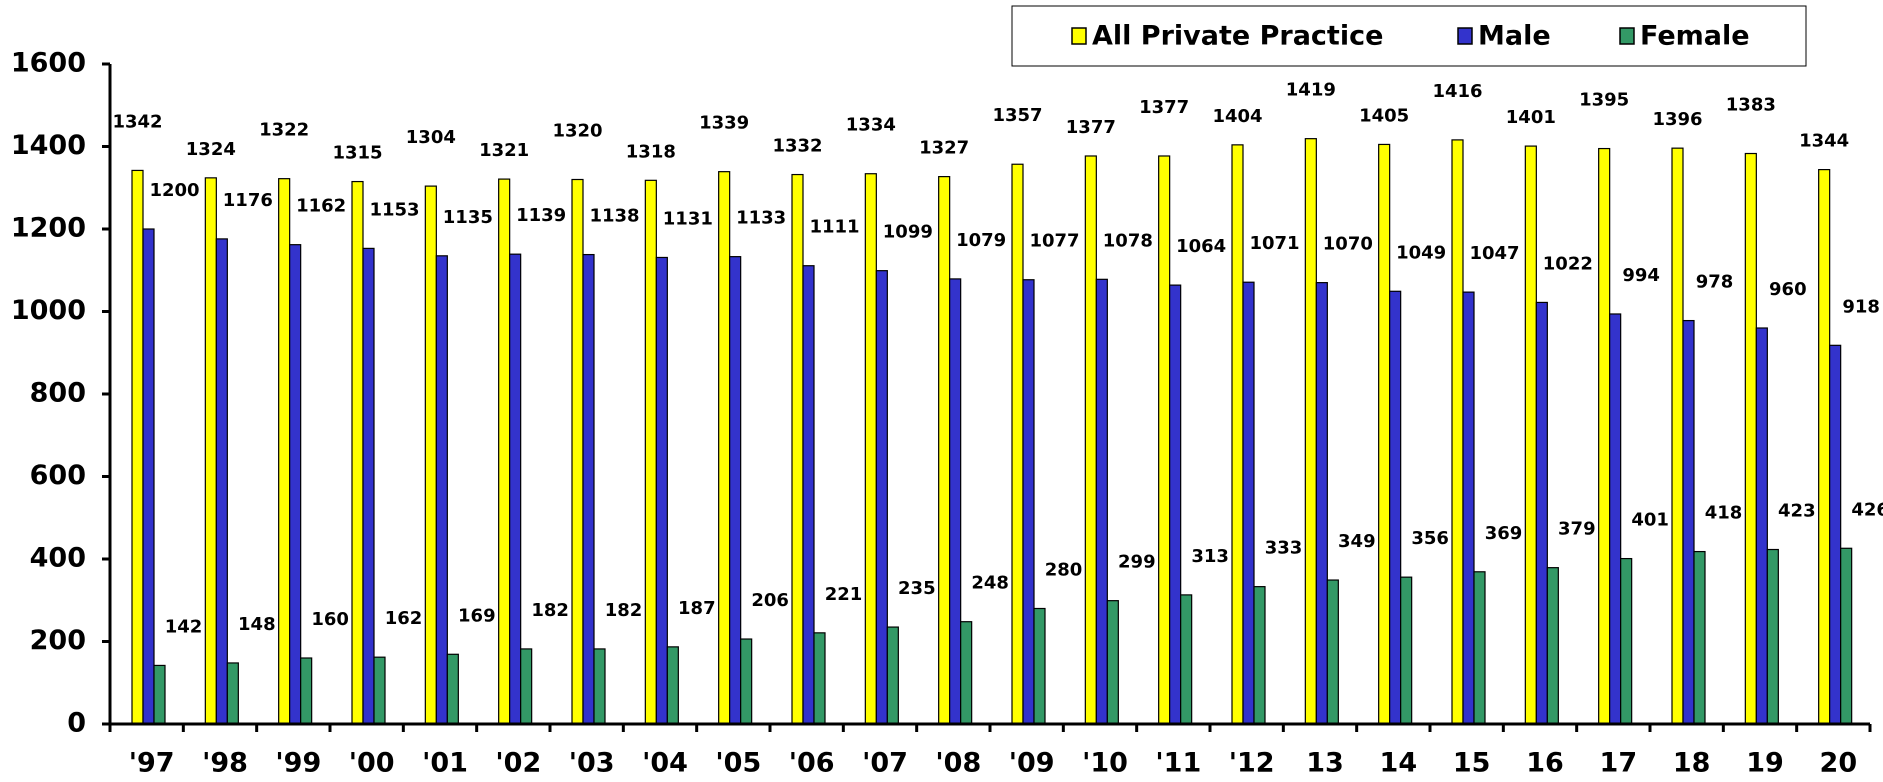 This screenshot has height=782, width=1883. I want to click on x-tick-label: '97, so click(152, 763).